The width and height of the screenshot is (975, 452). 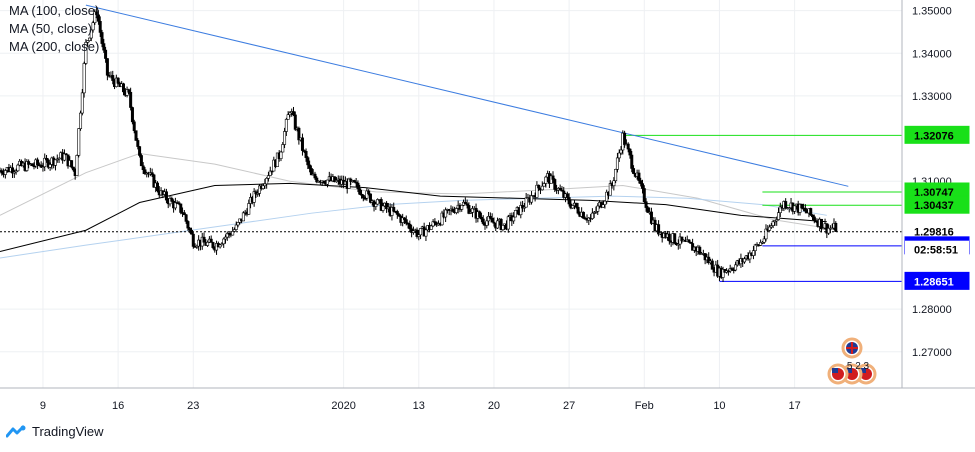 What do you see at coordinates (863, 370) in the screenshot?
I see `us-flag-canton` at bounding box center [863, 370].